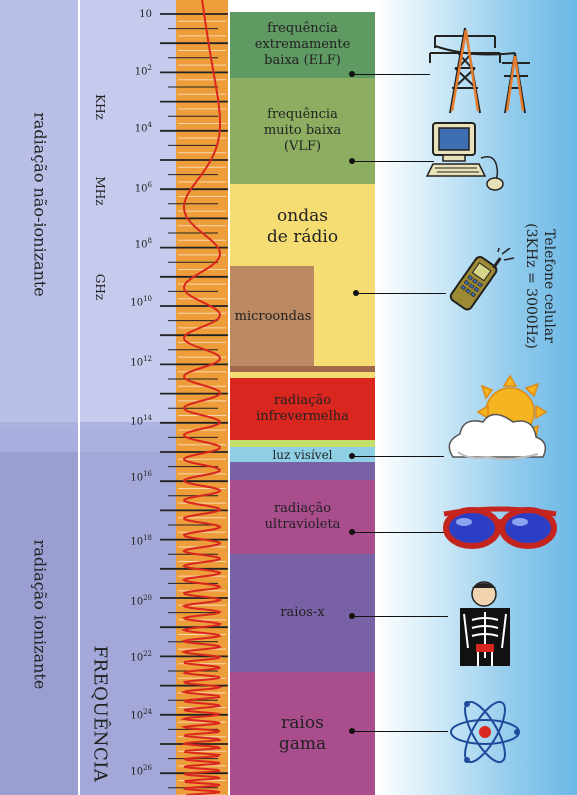  Describe the element at coordinates (127, 70) in the screenshot. I see `frequency-exponent-label: 102` at that location.